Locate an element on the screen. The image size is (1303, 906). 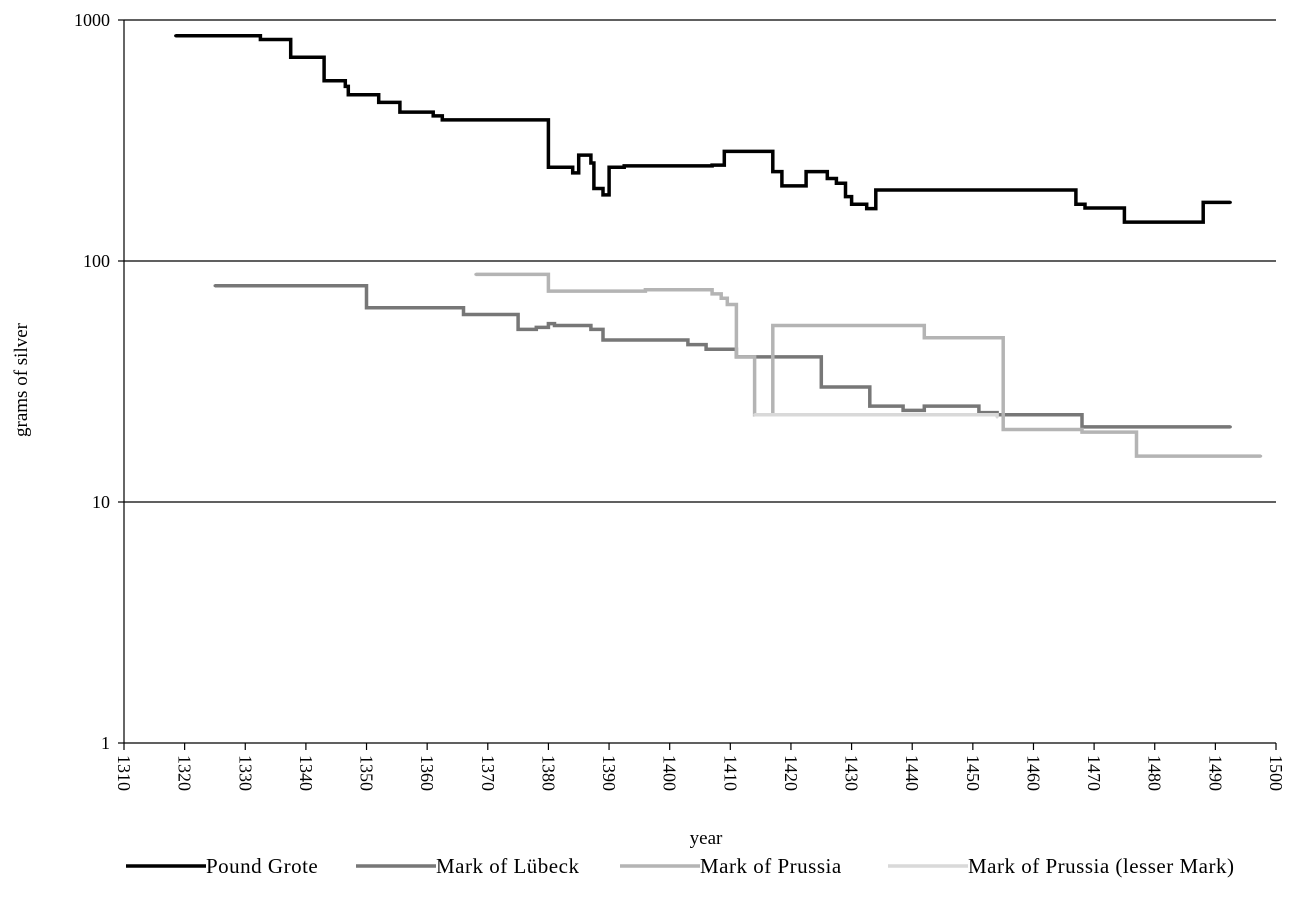
x-tick-label: 1470 is located at coordinates (1094, 773).